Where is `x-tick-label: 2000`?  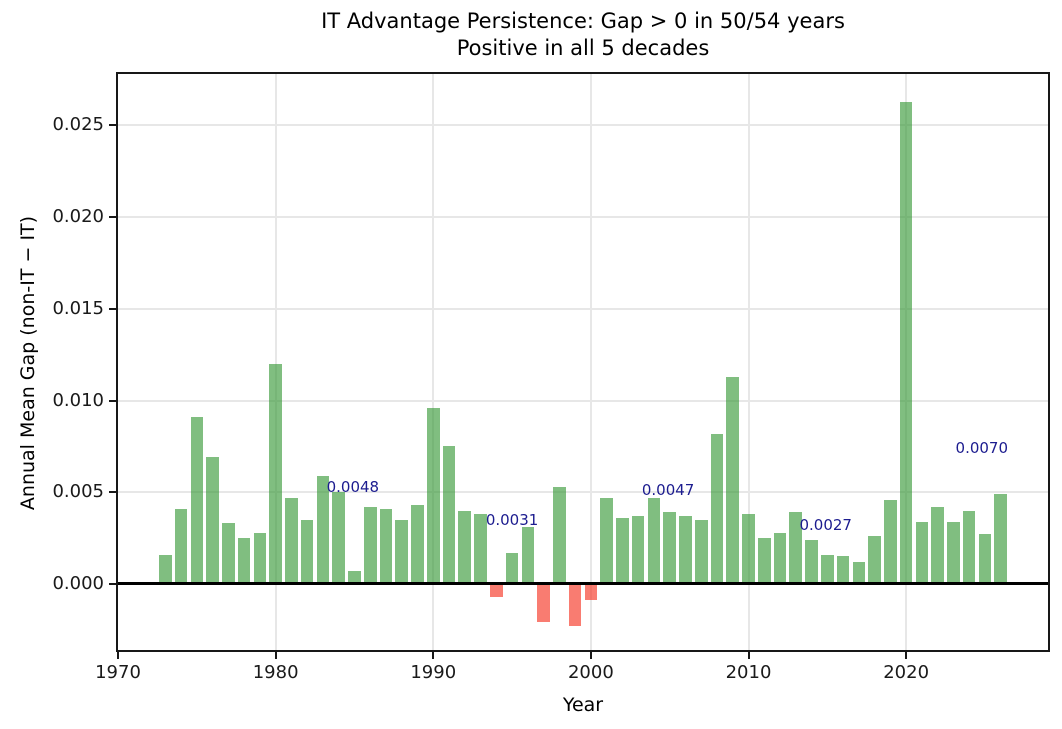 x-tick-label: 2000 is located at coordinates (590, 672).